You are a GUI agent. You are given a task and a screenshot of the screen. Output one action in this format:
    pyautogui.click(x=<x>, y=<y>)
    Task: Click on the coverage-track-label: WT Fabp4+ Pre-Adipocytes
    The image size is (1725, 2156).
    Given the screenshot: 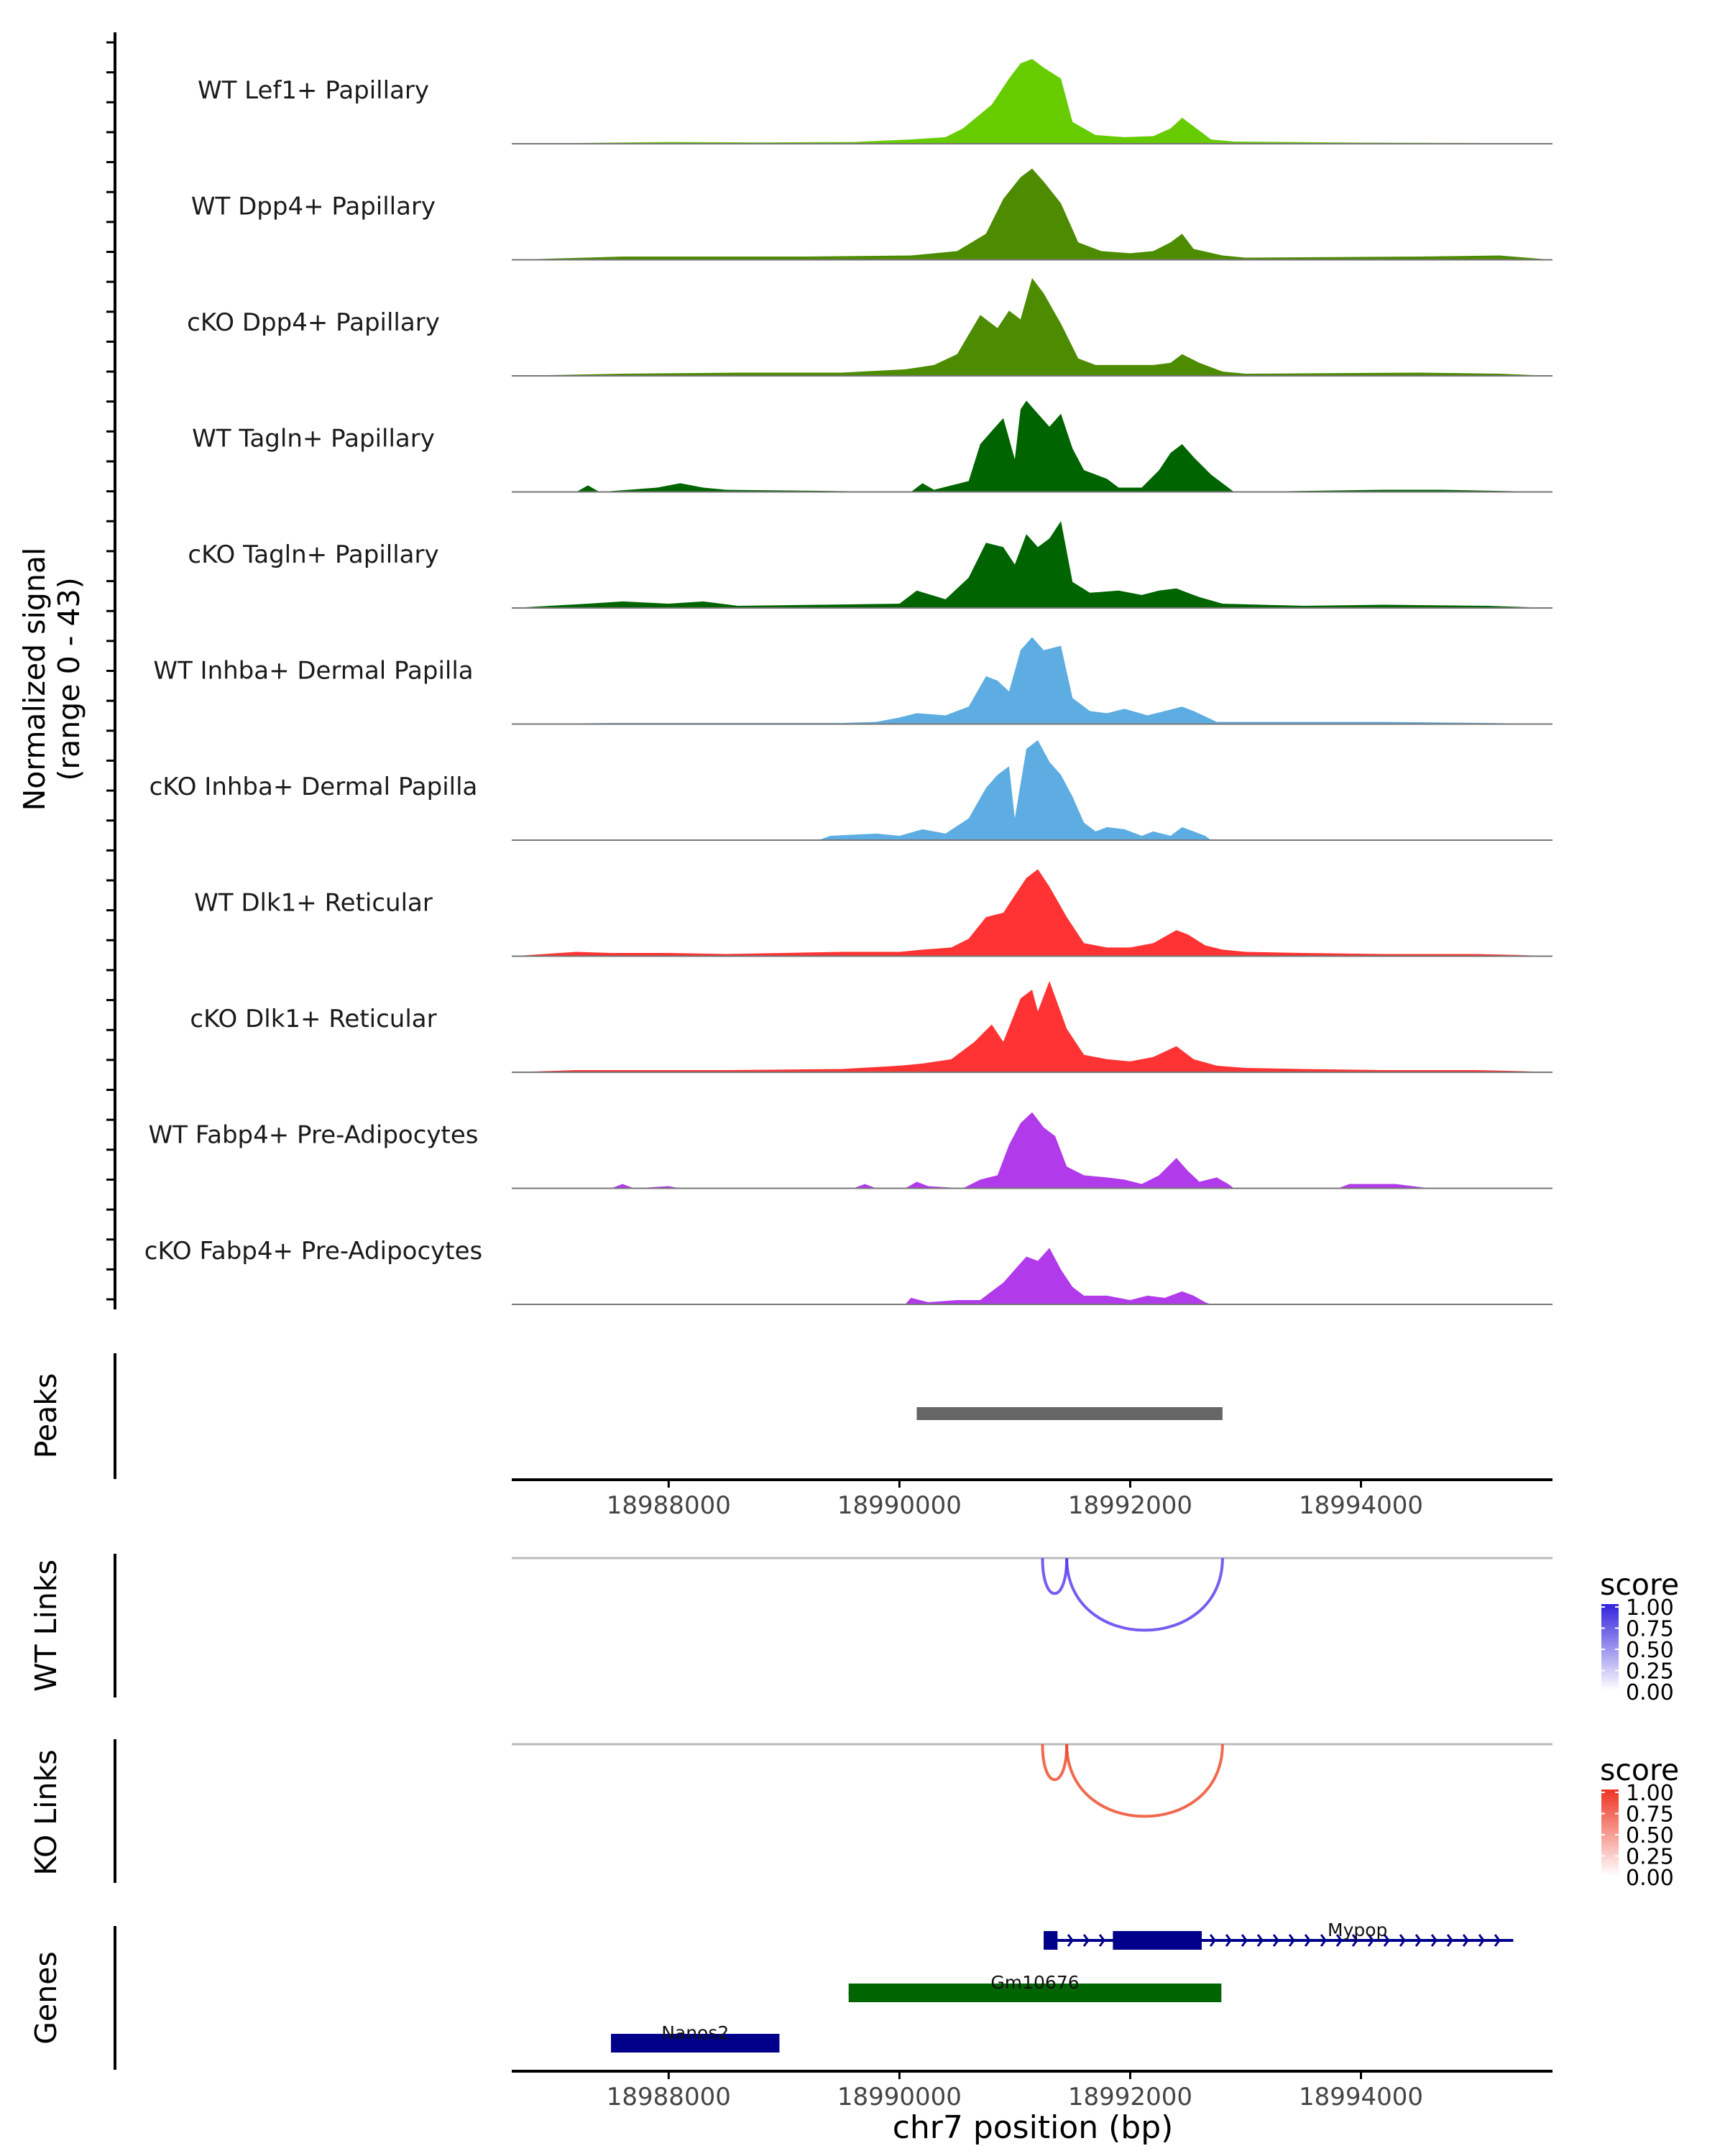 What is the action you would take?
    pyautogui.click(x=314, y=1136)
    